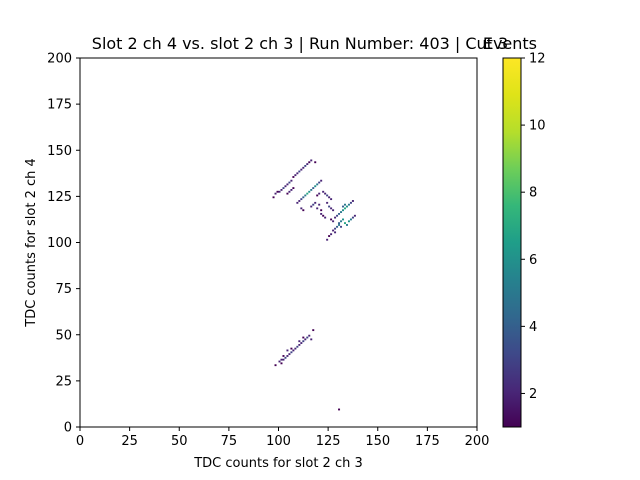 The height and width of the screenshot is (480, 640). I want to click on x-tick-label: 0, so click(80, 441).